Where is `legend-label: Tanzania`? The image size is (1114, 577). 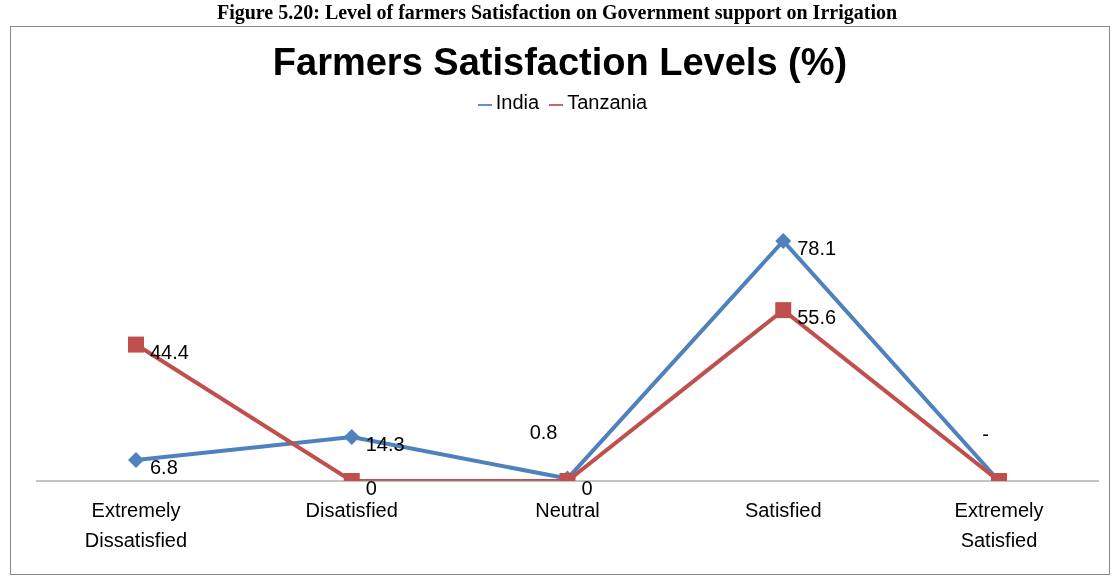 legend-label: Tanzania is located at coordinates (607, 102).